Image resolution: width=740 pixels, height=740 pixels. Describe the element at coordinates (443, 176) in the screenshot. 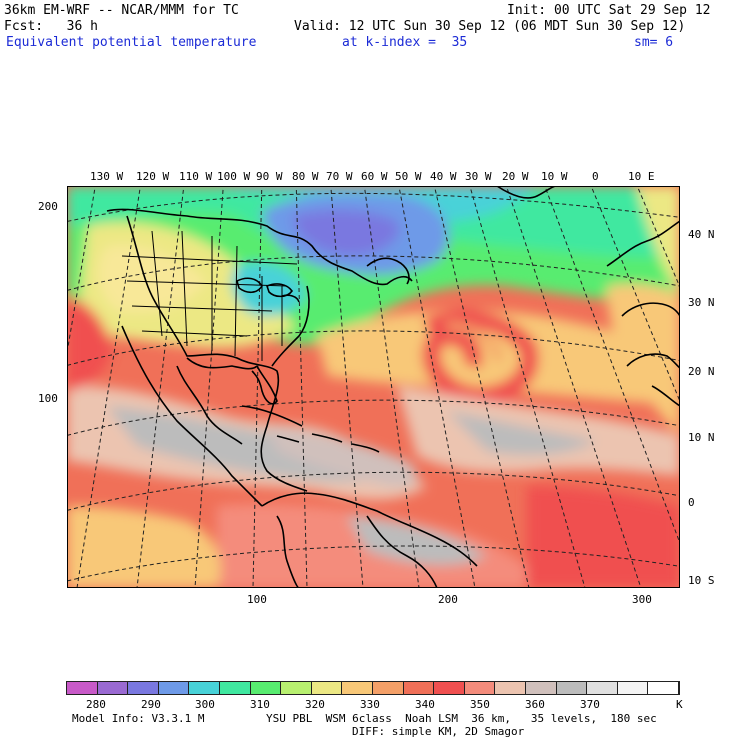

I see `lon-label: 40 W` at that location.